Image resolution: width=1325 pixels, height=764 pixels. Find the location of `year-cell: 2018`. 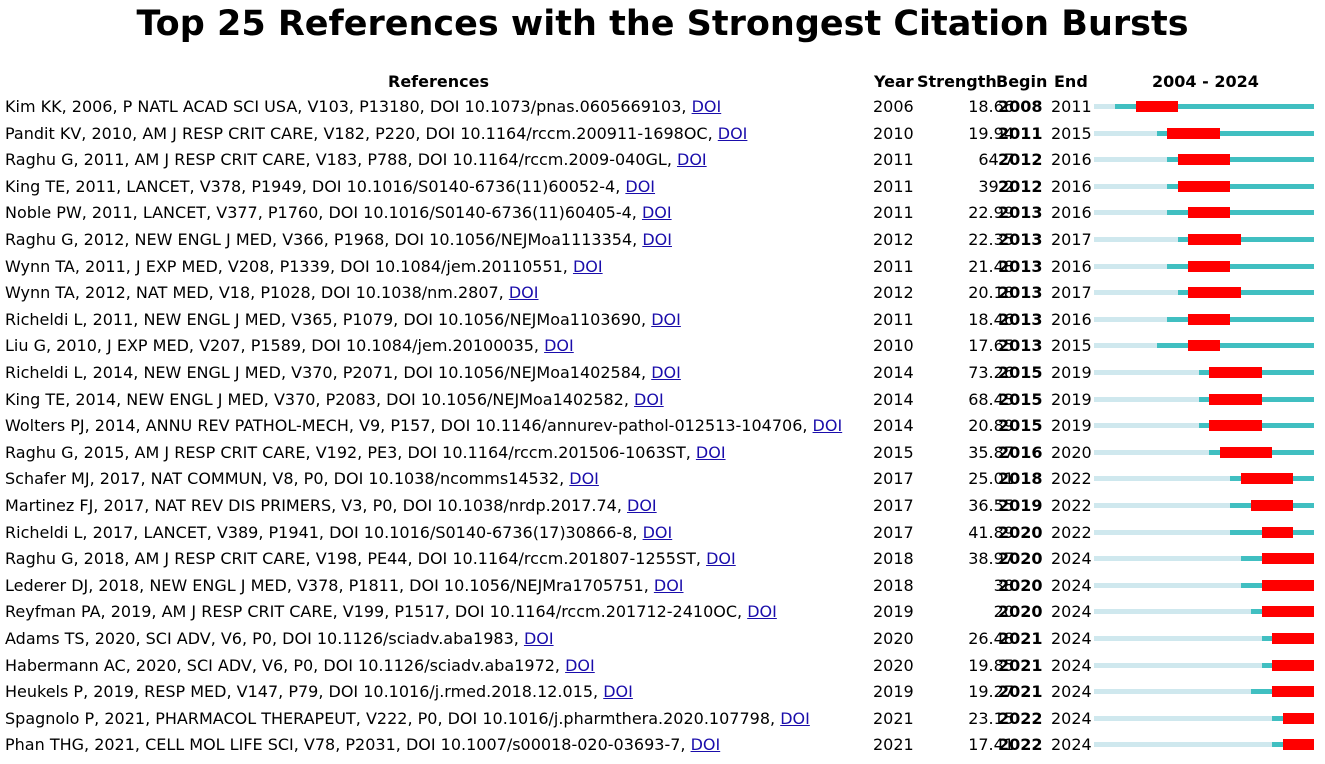

year-cell: 2018 is located at coordinates (893, 585).